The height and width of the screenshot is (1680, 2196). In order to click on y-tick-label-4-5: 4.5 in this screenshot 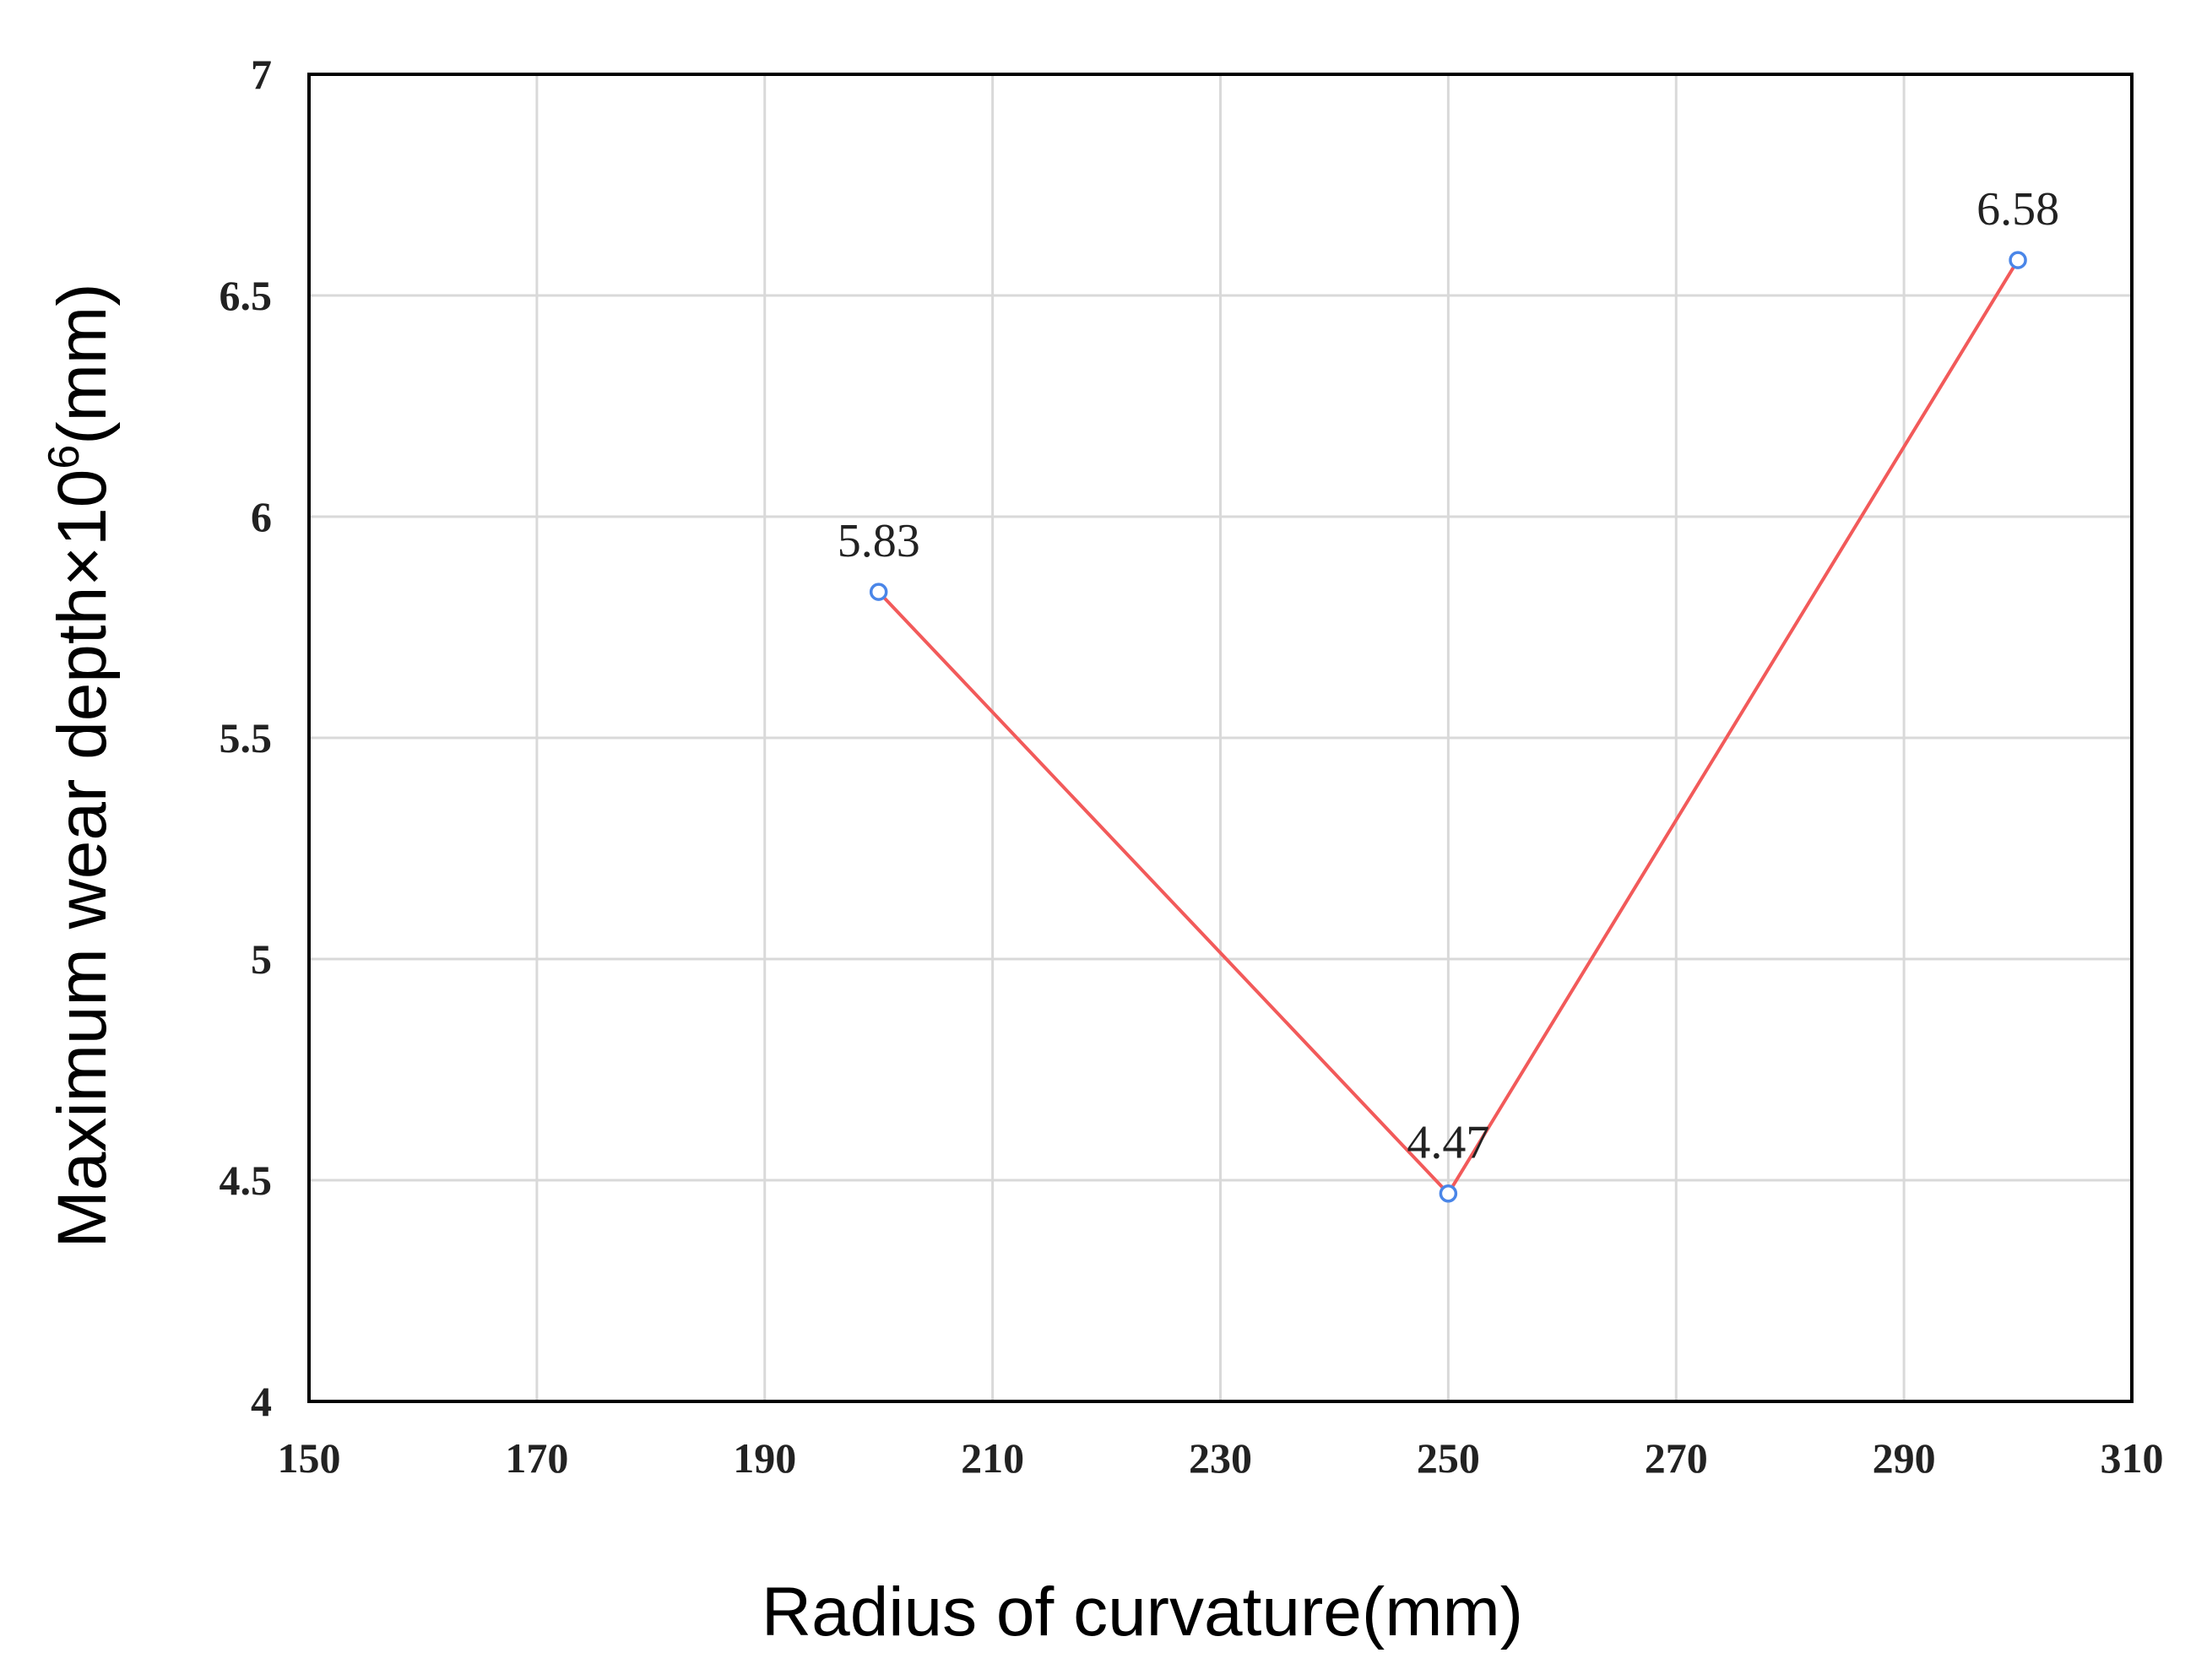, I will do `click(246, 1180)`.